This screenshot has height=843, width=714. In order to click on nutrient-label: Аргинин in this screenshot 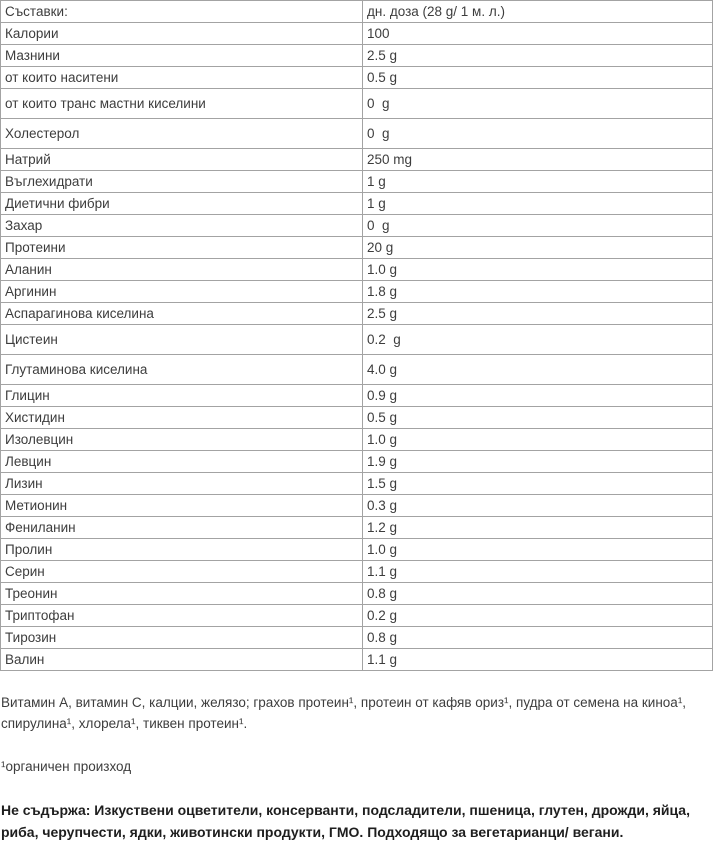, I will do `click(181, 291)`.